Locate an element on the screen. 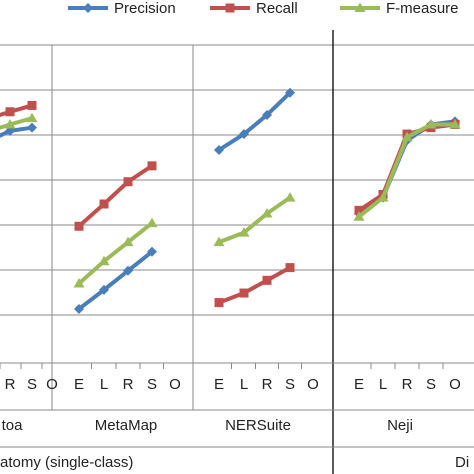  panel-0-series is located at coordinates (19, 119).